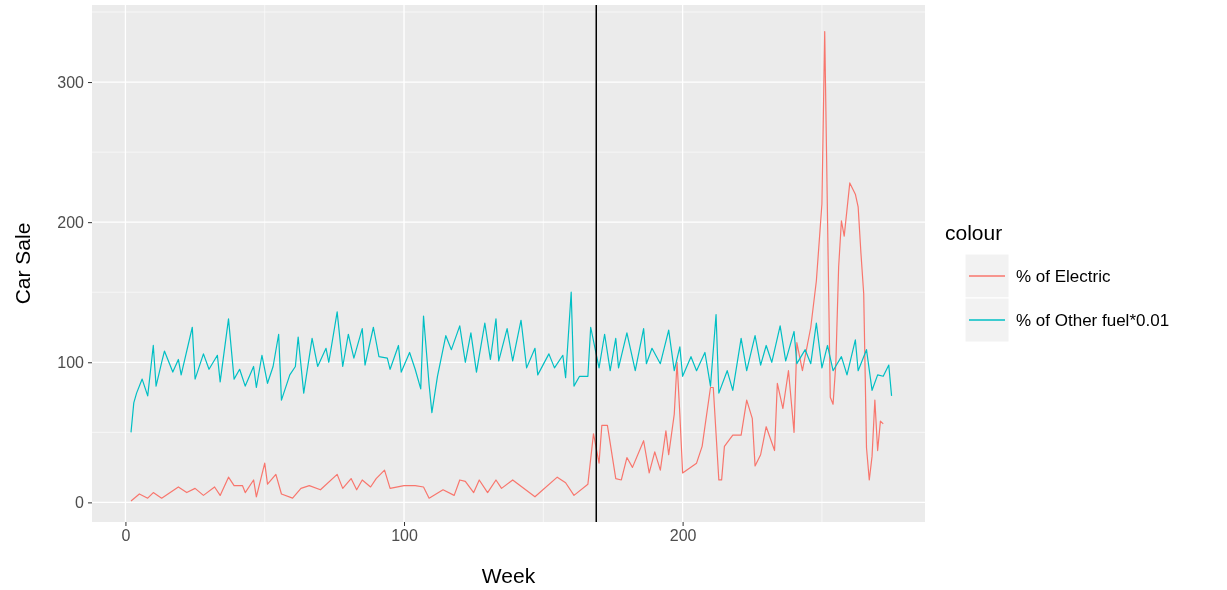 This screenshot has height=590, width=1227. Describe the element at coordinates (1093, 320) in the screenshot. I see `legend-label: % of Other fuel*0.01` at that location.